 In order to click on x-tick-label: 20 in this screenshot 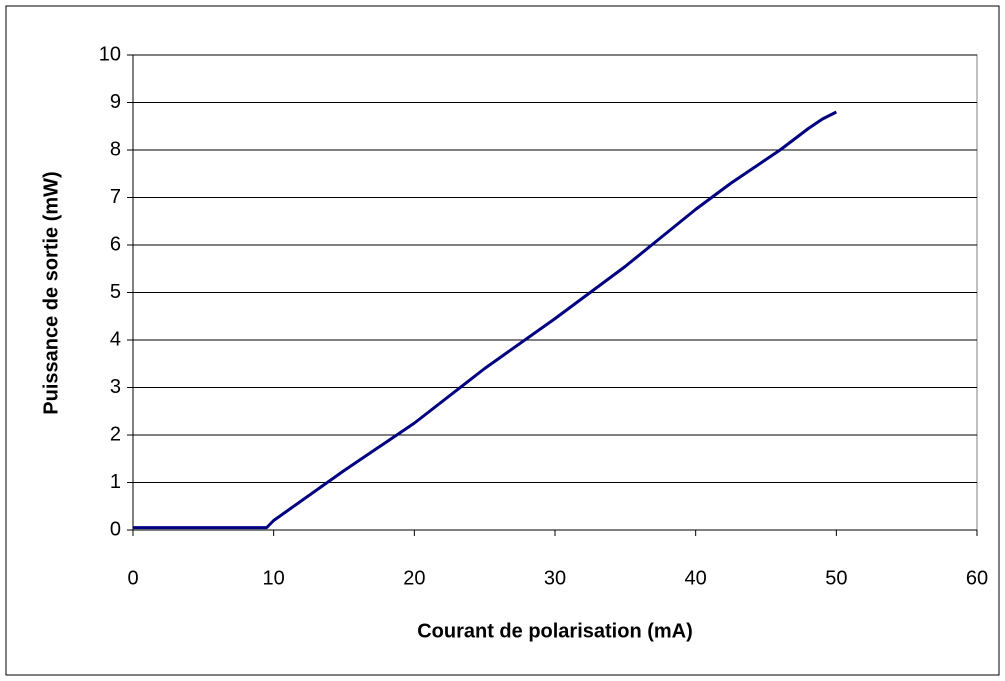, I will do `click(414, 578)`.